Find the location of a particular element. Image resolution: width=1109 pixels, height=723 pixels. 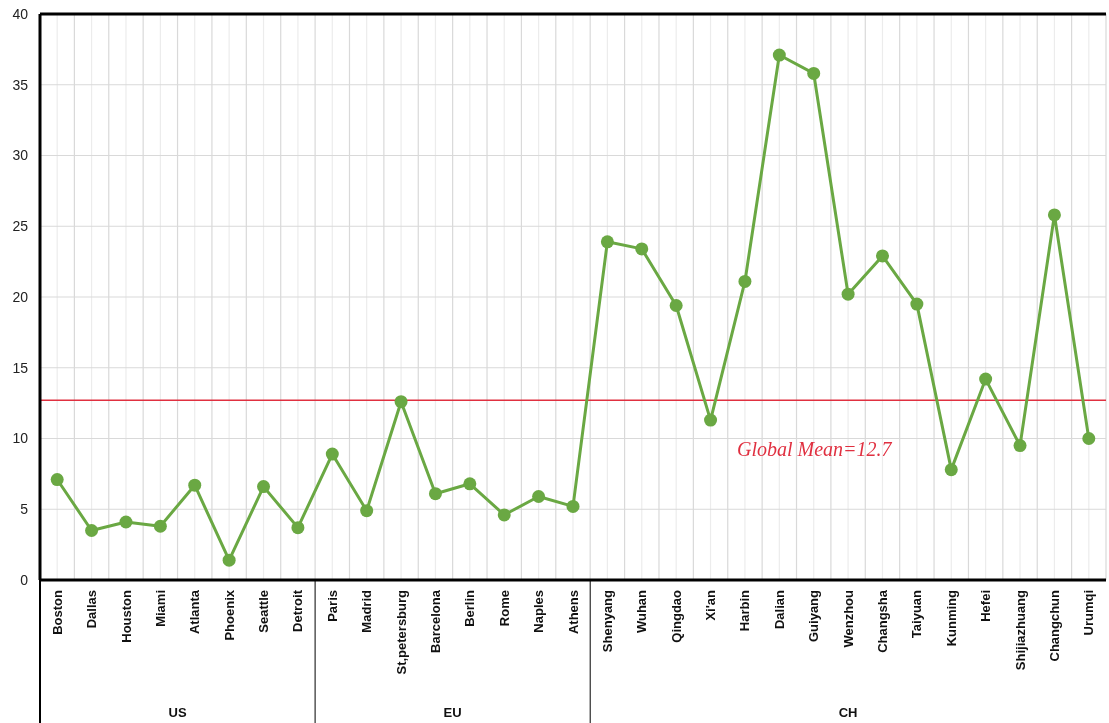

y-tick-label: 30 is located at coordinates (20, 155).